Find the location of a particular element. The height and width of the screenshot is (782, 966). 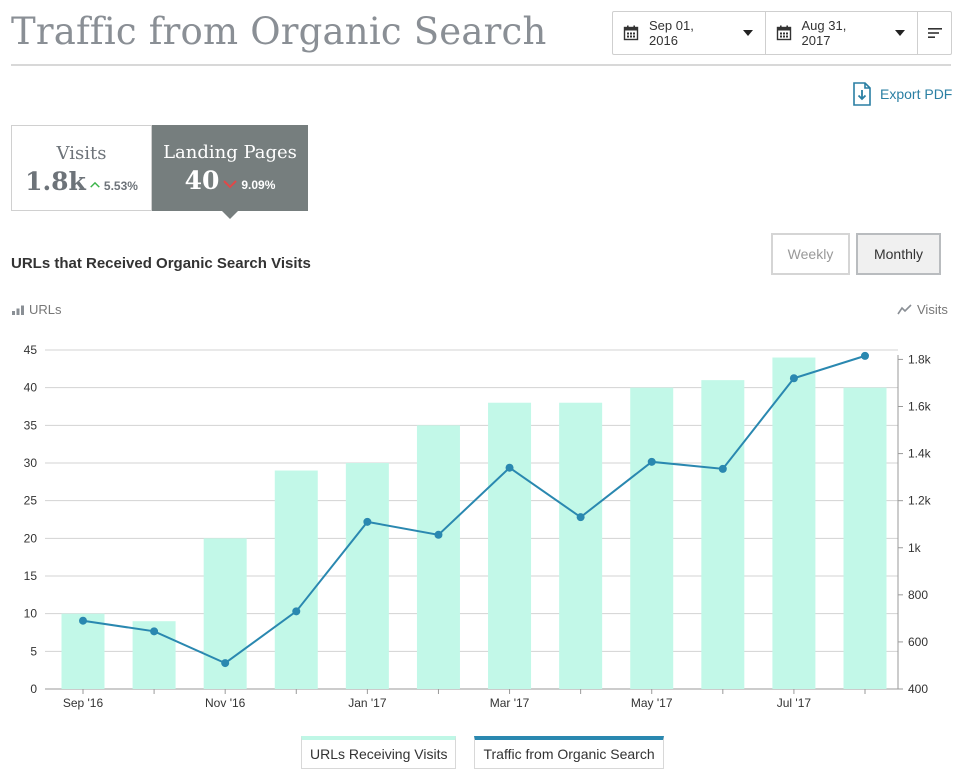

left-axis-title: URLs is located at coordinates (36, 309).